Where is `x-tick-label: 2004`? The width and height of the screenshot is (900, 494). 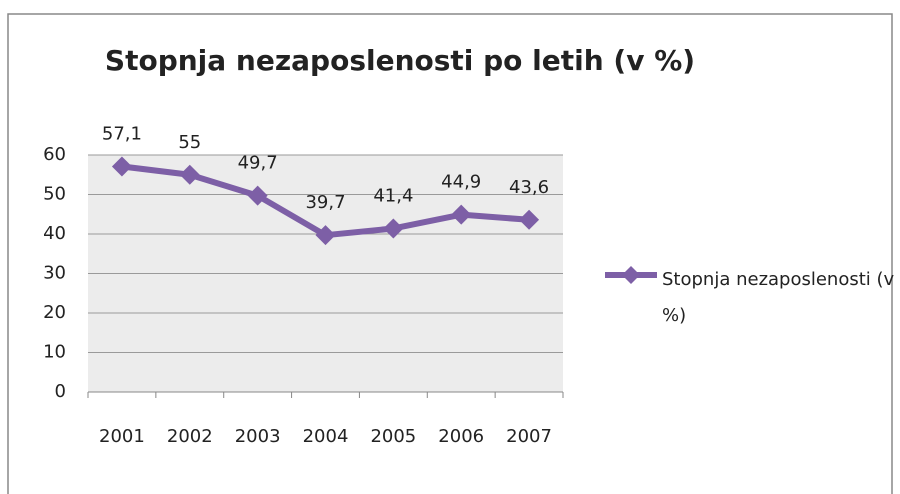
x-tick-label: 2004 is located at coordinates (326, 436).